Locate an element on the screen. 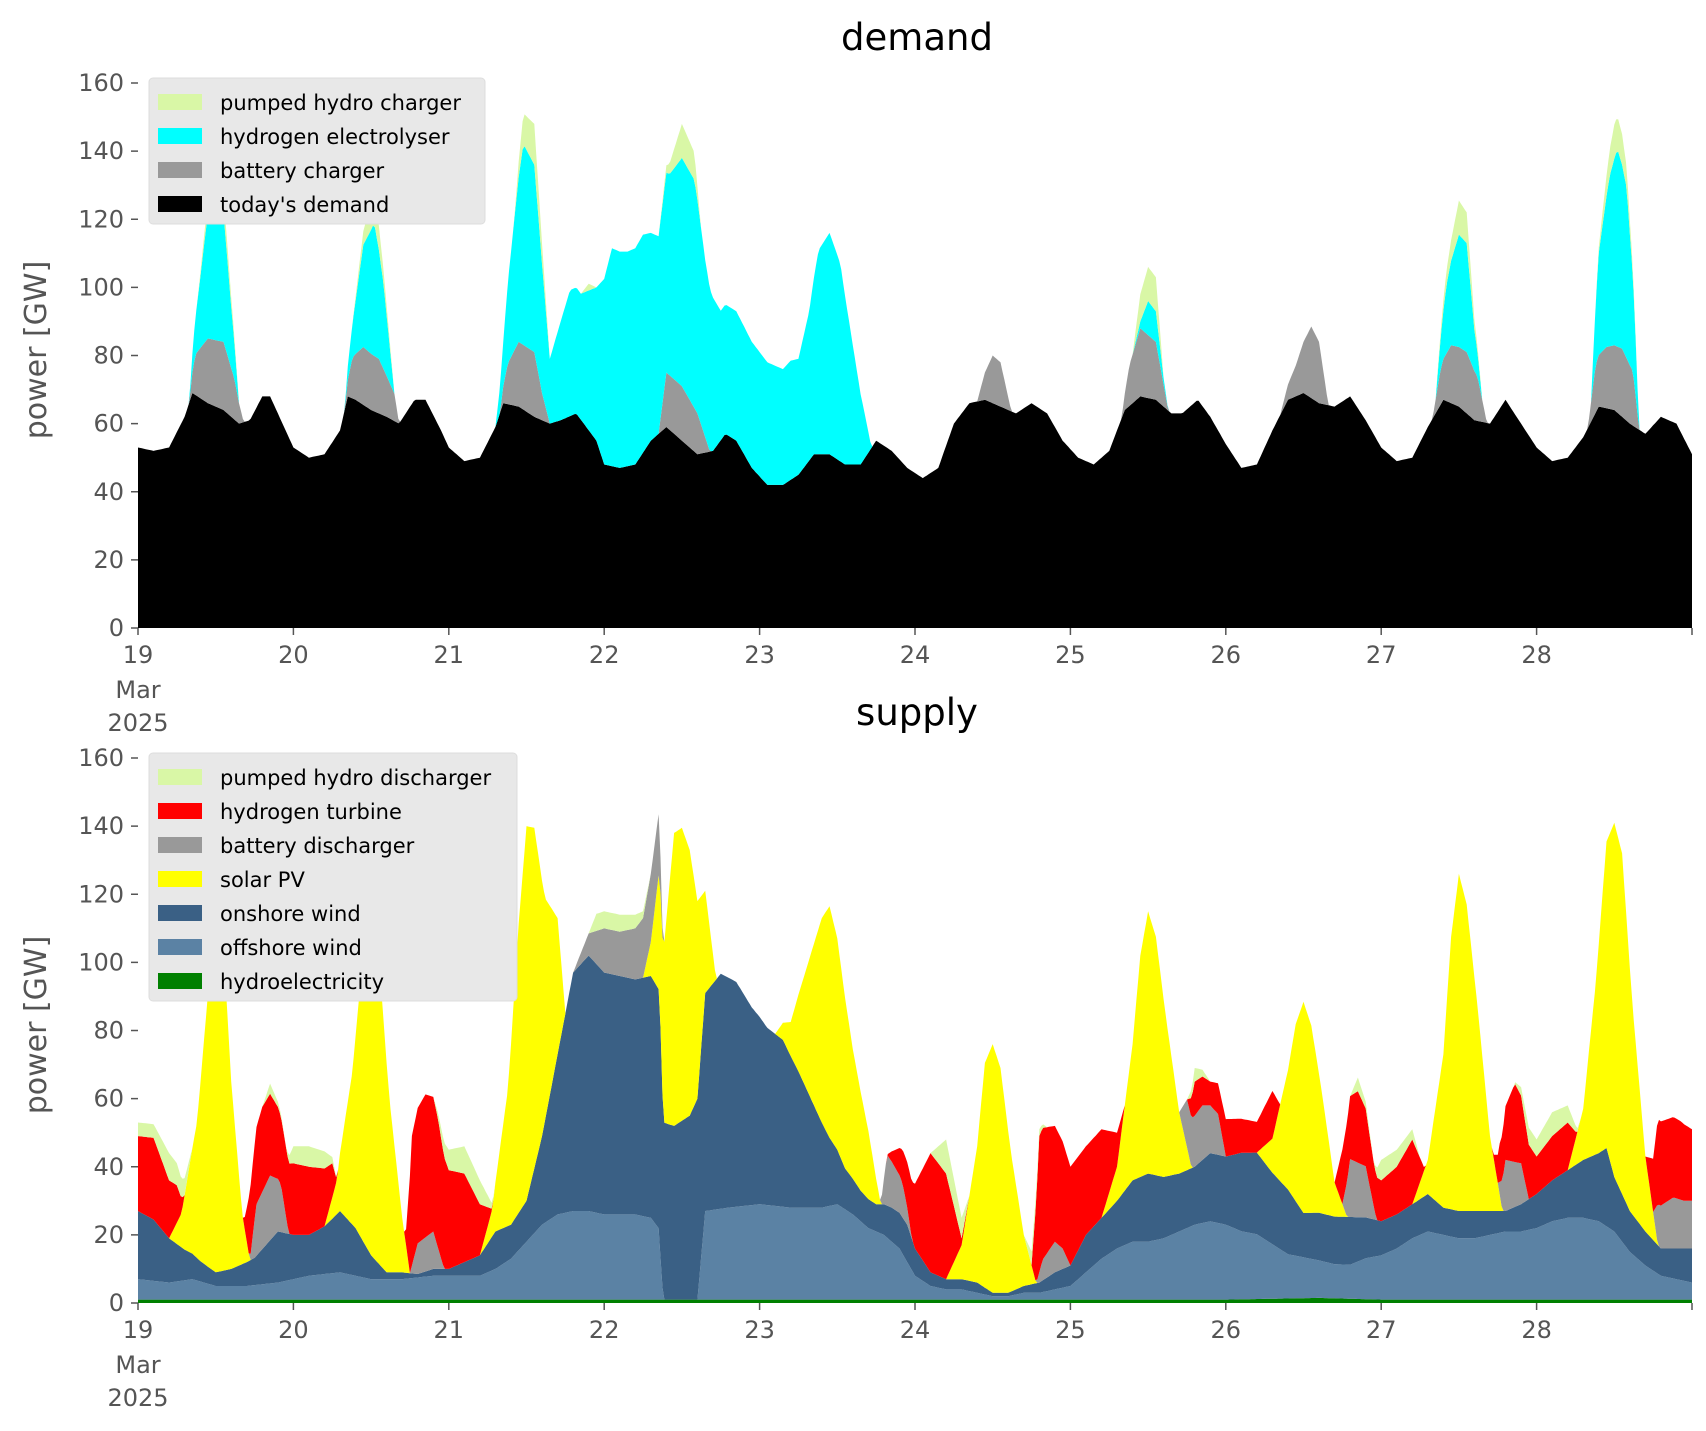 Image resolution: width=1706 pixels, height=1431 pixels. legend-label-onshore-wind: onshore wind is located at coordinates (290, 914).